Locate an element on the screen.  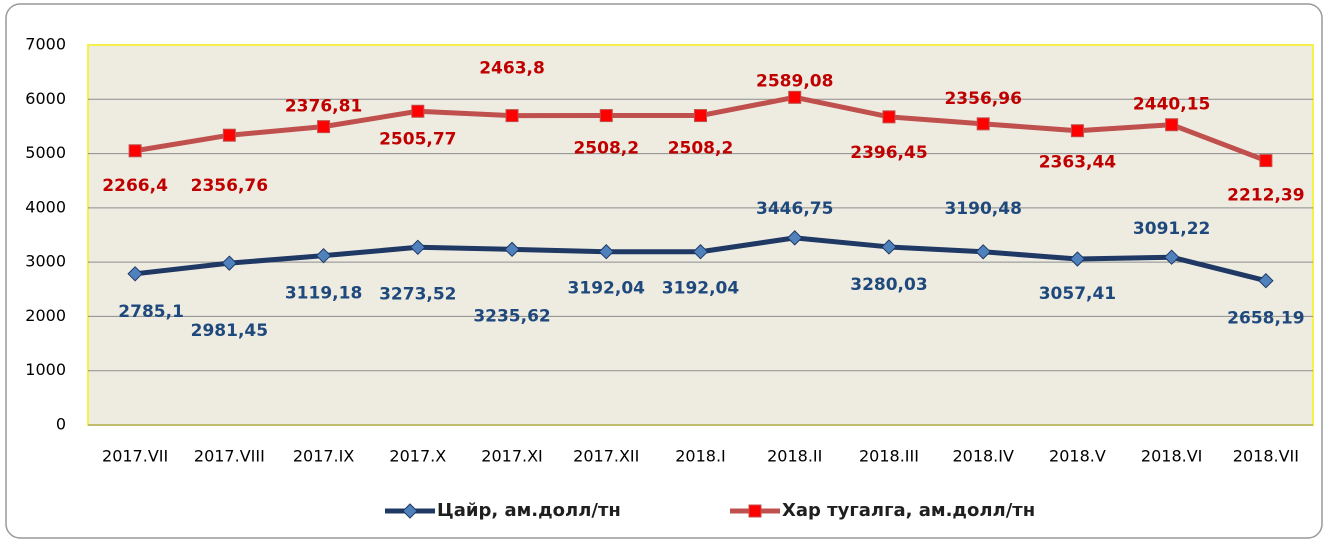
x-tick-label: 2017.XII is located at coordinates (606, 456).